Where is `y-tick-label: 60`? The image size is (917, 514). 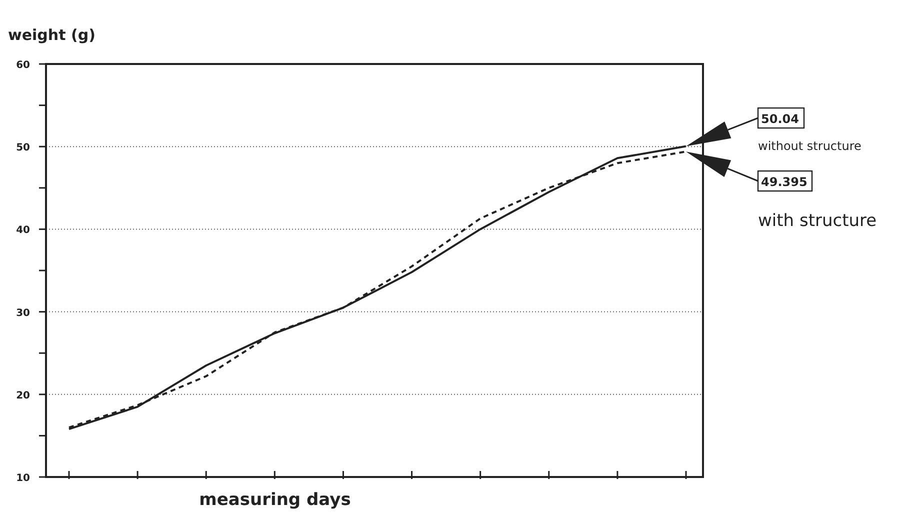 y-tick-label: 60 is located at coordinates (23, 65).